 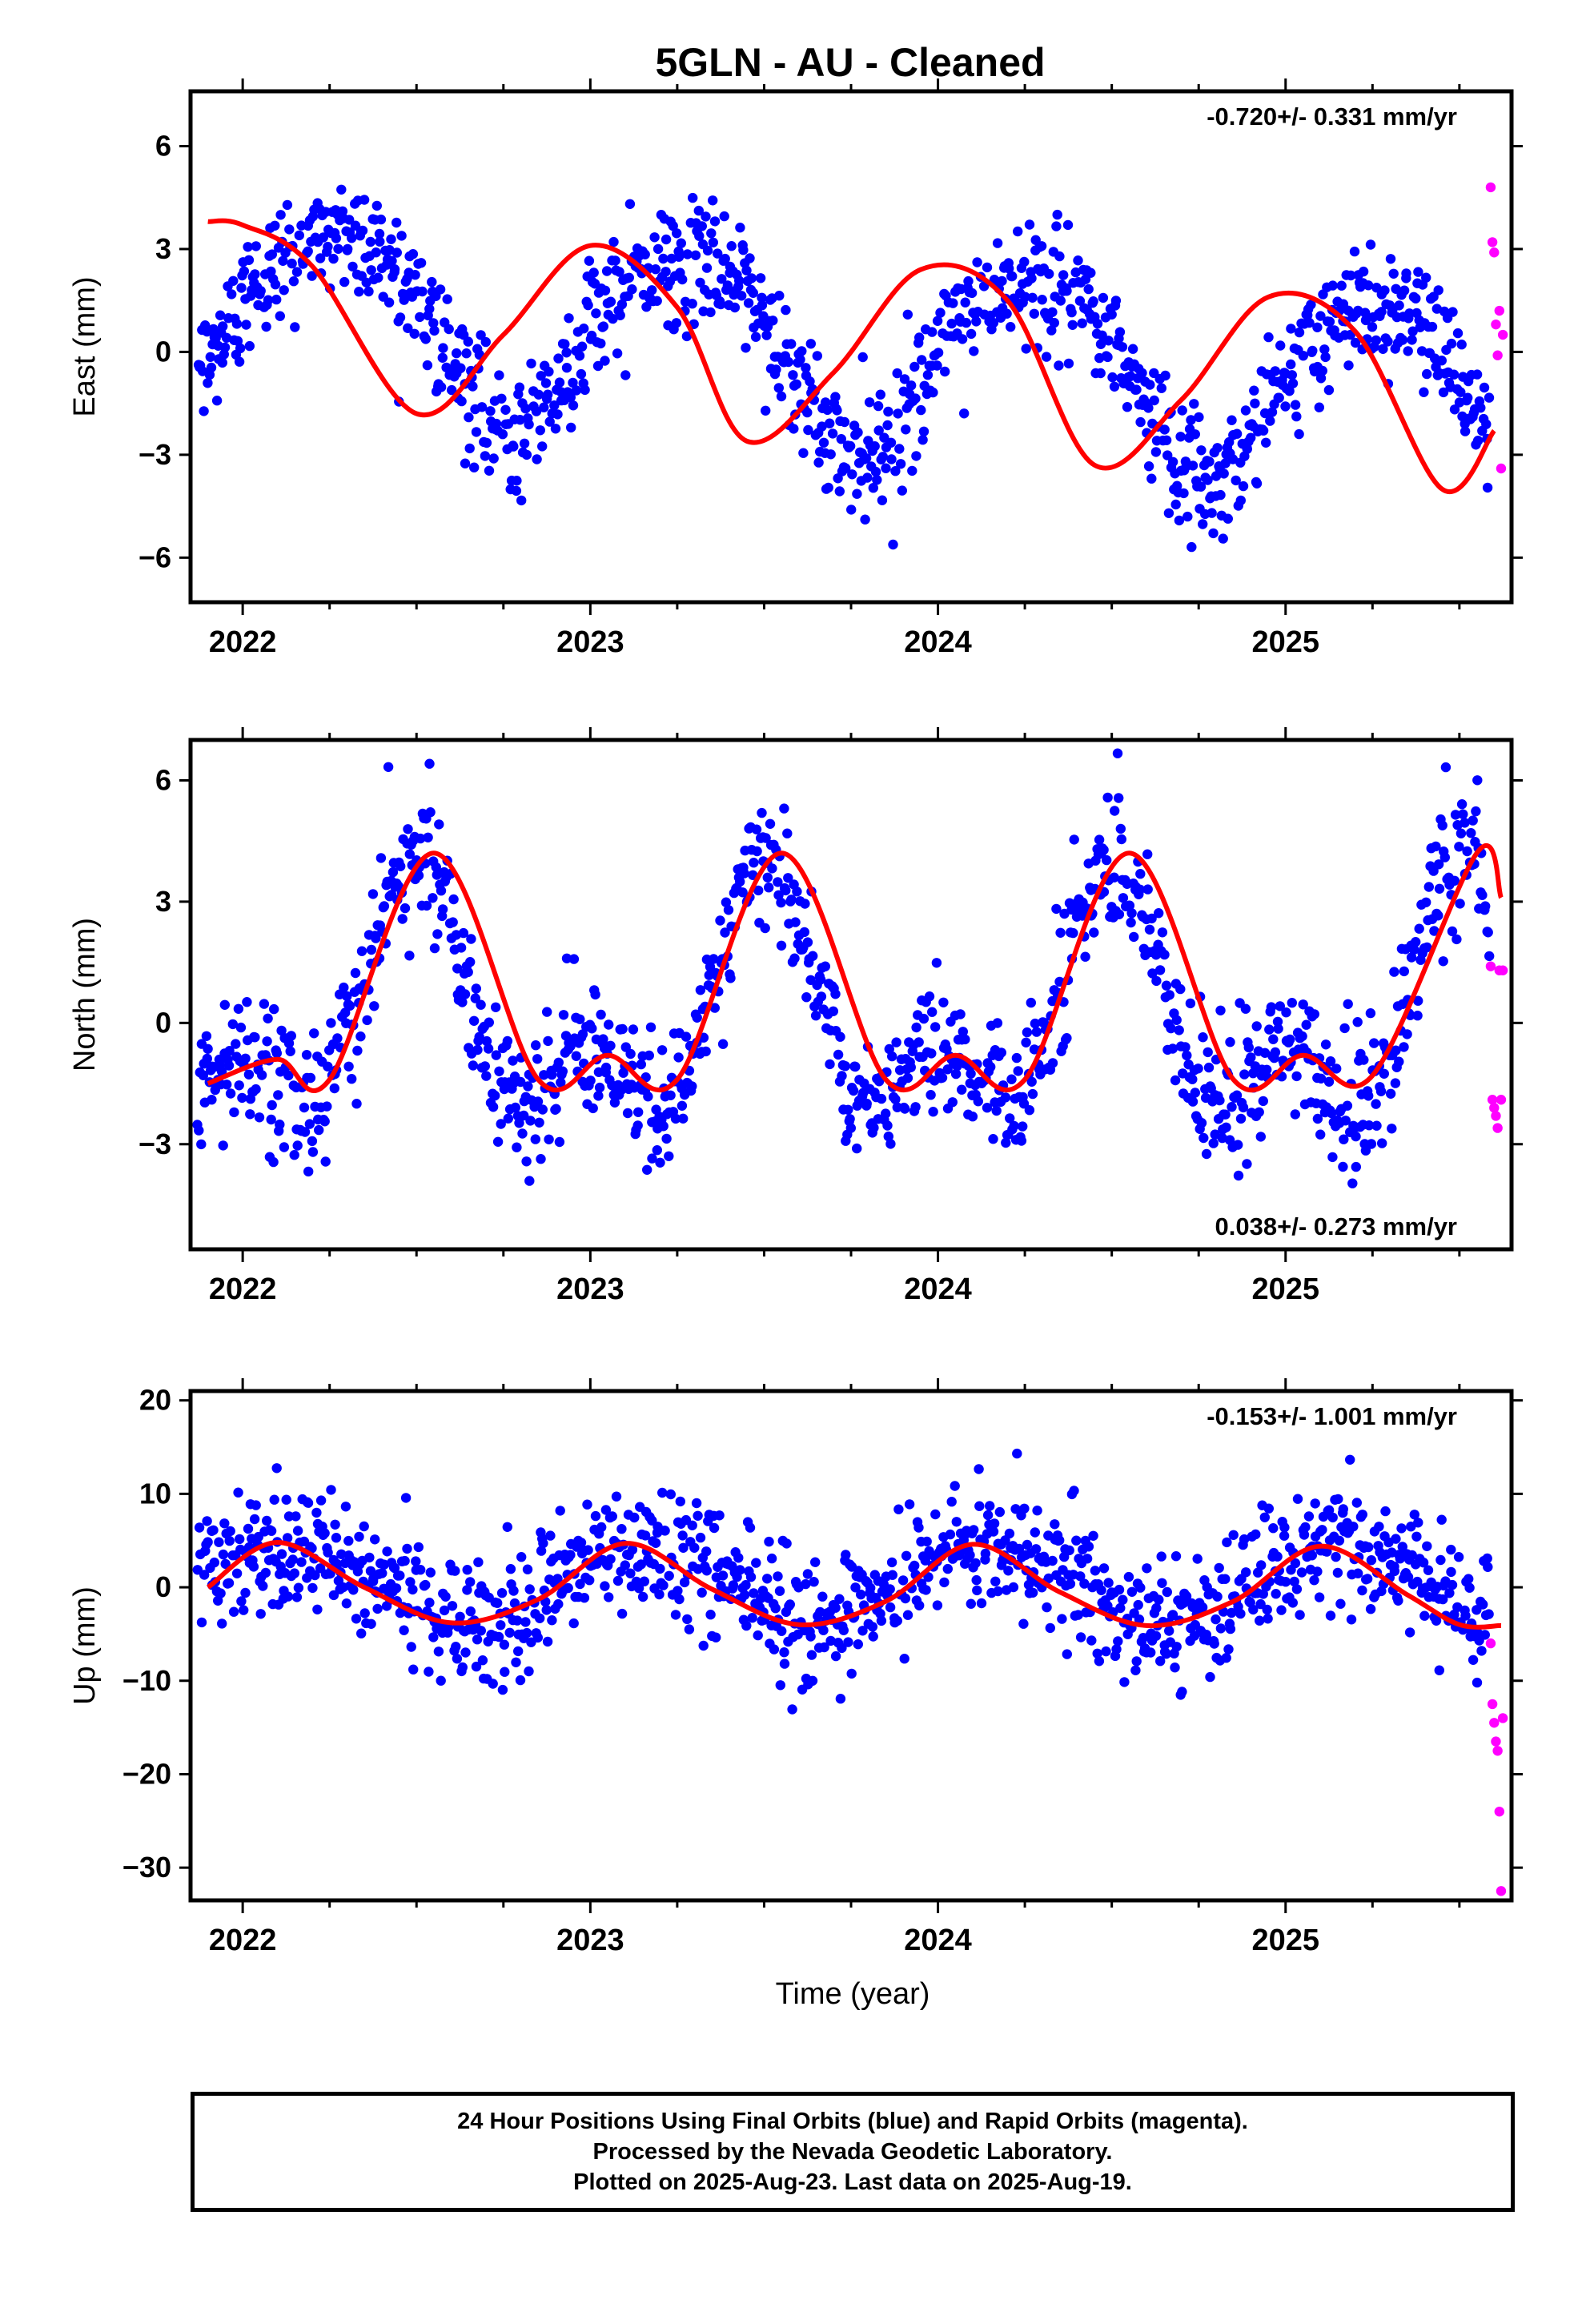 I want to click on up-x-tick-label: 2023, so click(x=590, y=1940).